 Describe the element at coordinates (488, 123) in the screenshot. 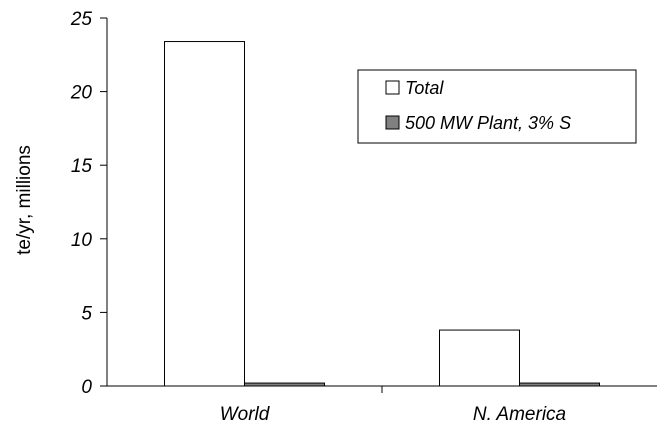

I see `legend-label-plant: 500 MW Plant, 3% S` at that location.